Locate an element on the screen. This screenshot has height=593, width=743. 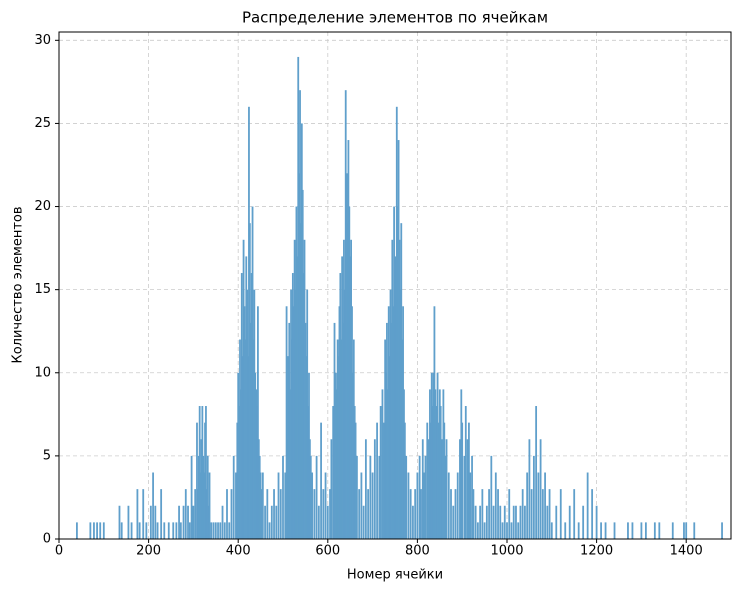
y-tick-label: 20 is located at coordinates (42, 206).